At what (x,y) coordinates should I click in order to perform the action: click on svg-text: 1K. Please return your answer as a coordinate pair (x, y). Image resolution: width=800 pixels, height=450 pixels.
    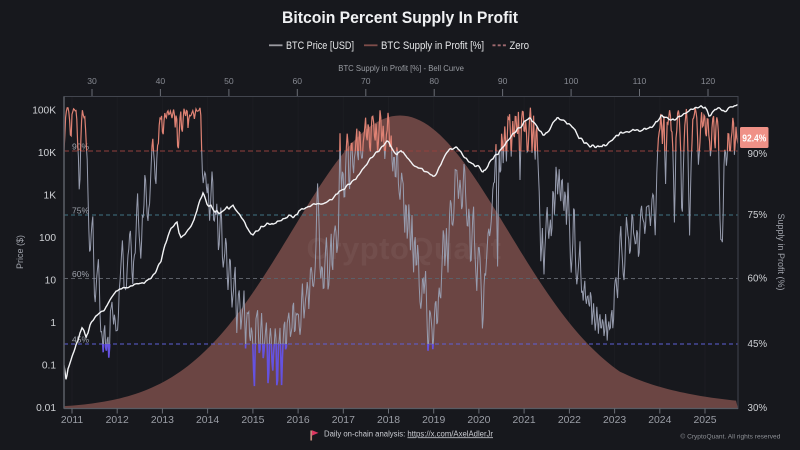
    Looking at the image, I should click on (50, 196).